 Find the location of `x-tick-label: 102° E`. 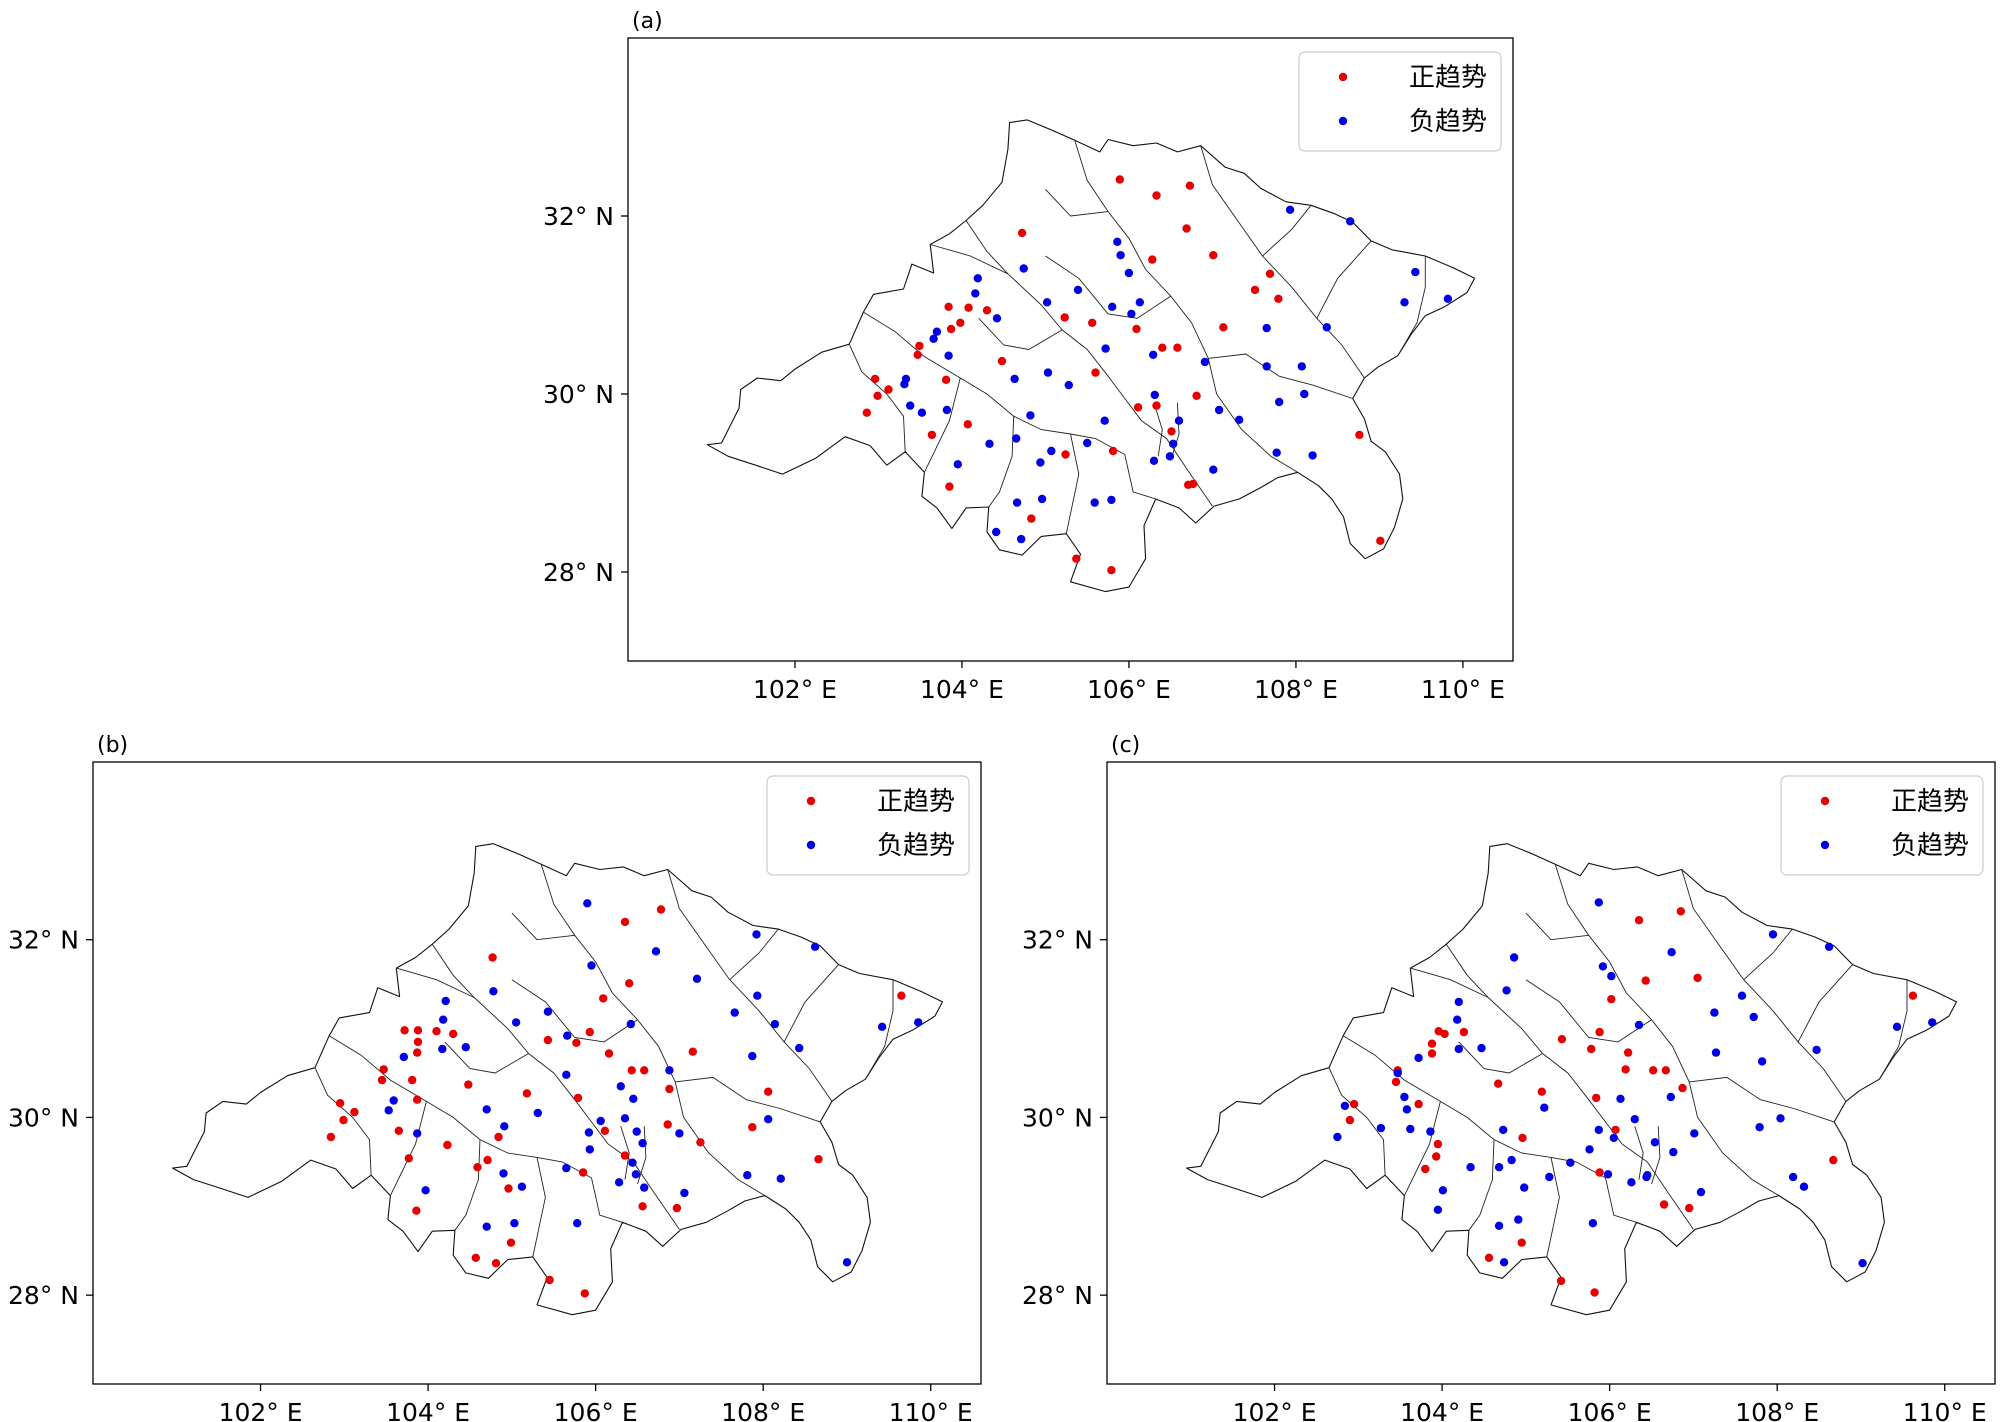

x-tick-label: 102° E is located at coordinates (795, 689).